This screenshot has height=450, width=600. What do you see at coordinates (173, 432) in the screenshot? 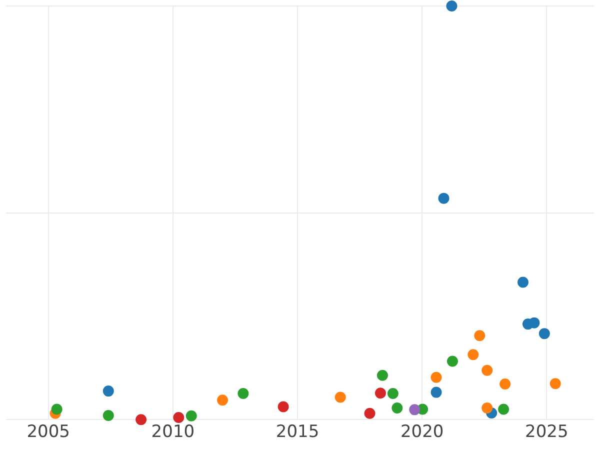
I see `x-tick-label: 2010` at bounding box center [173, 432].